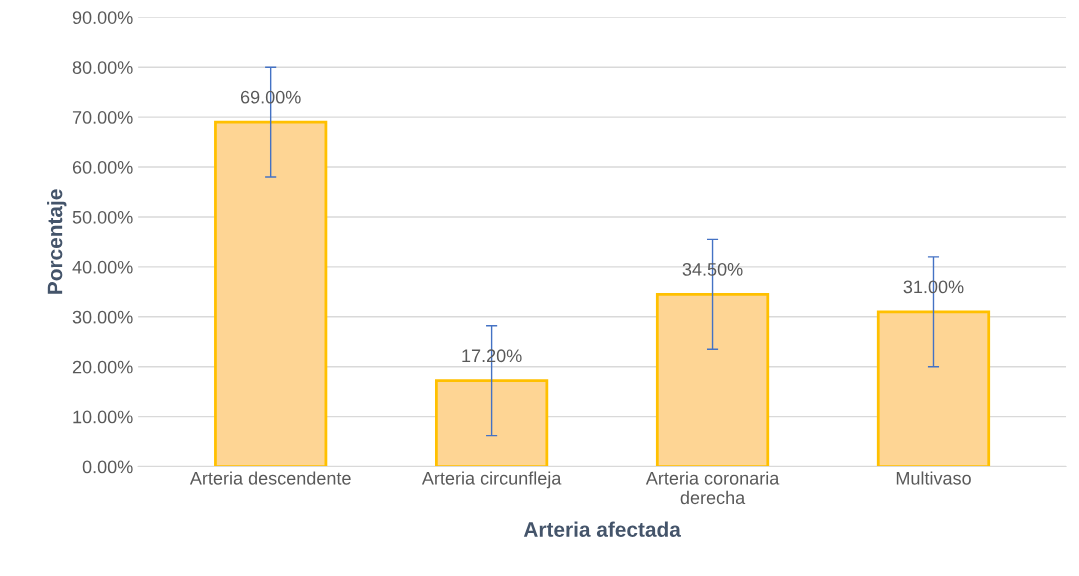 The image size is (1079, 576). Describe the element at coordinates (102, 17) in the screenshot. I see `y-tick-label: 90.00%` at that location.